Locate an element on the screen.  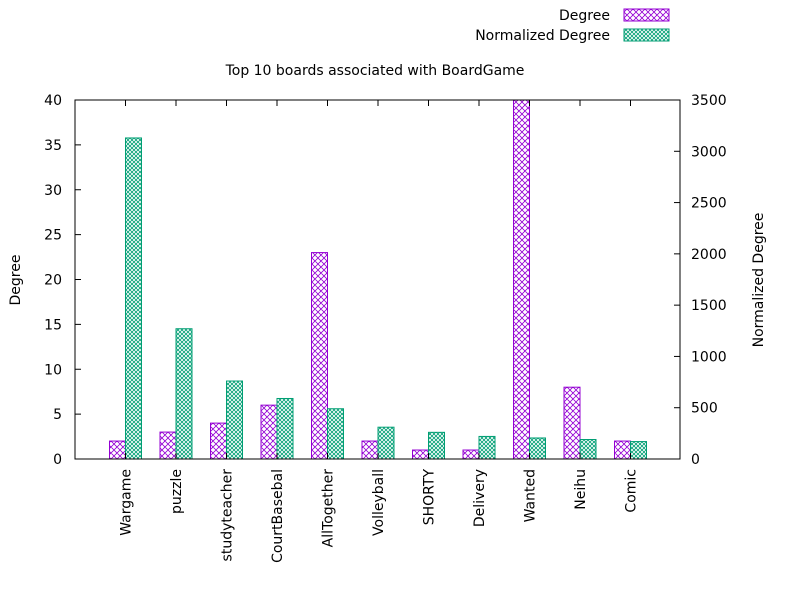
y2-tick-label: 2500 is located at coordinates (709, 204).